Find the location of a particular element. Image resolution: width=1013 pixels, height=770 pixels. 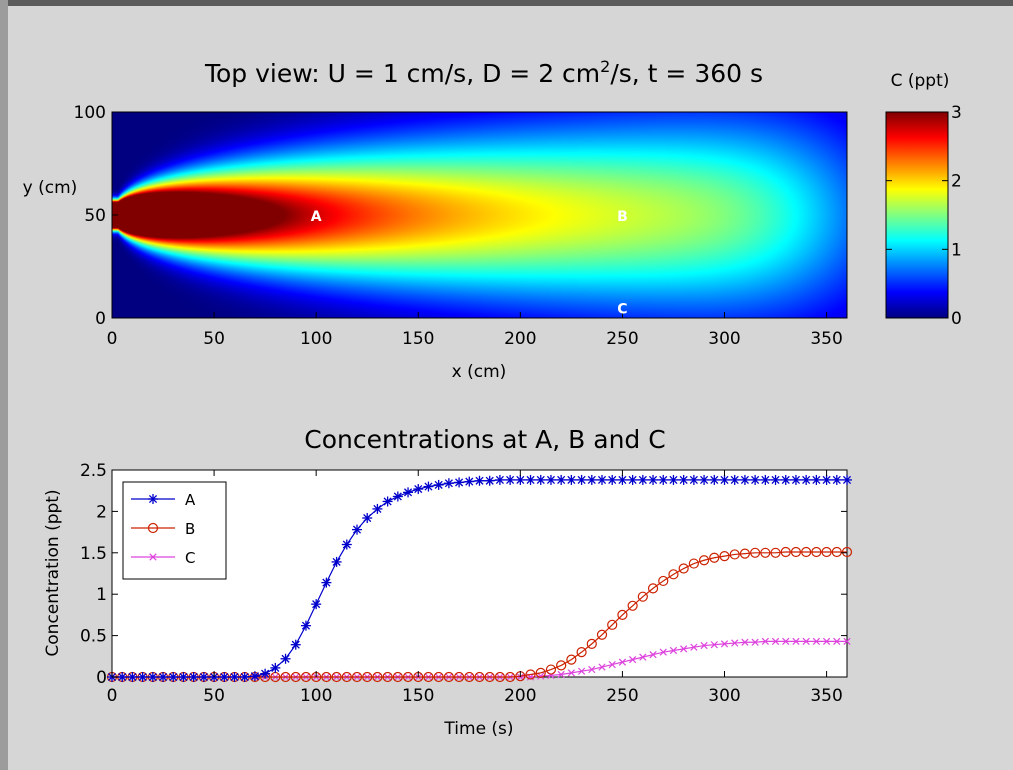

colorbar-tick-label: 3 is located at coordinates (956, 113).